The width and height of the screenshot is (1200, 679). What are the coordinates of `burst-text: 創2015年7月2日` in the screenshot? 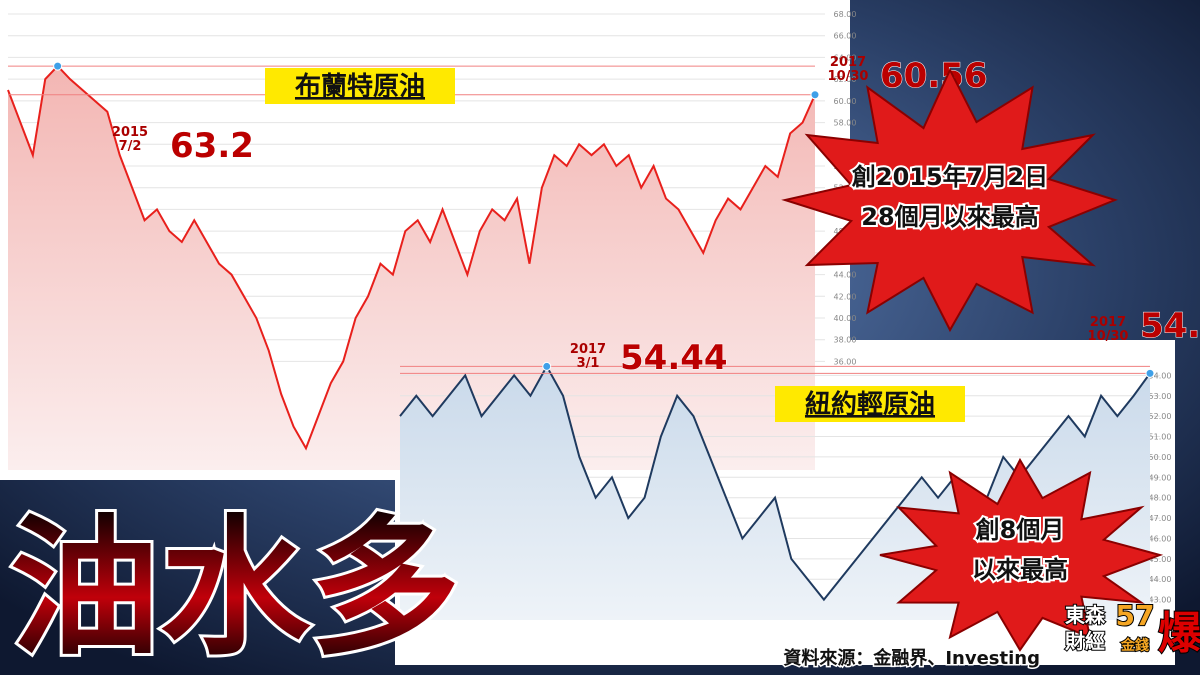 It's located at (950, 177).